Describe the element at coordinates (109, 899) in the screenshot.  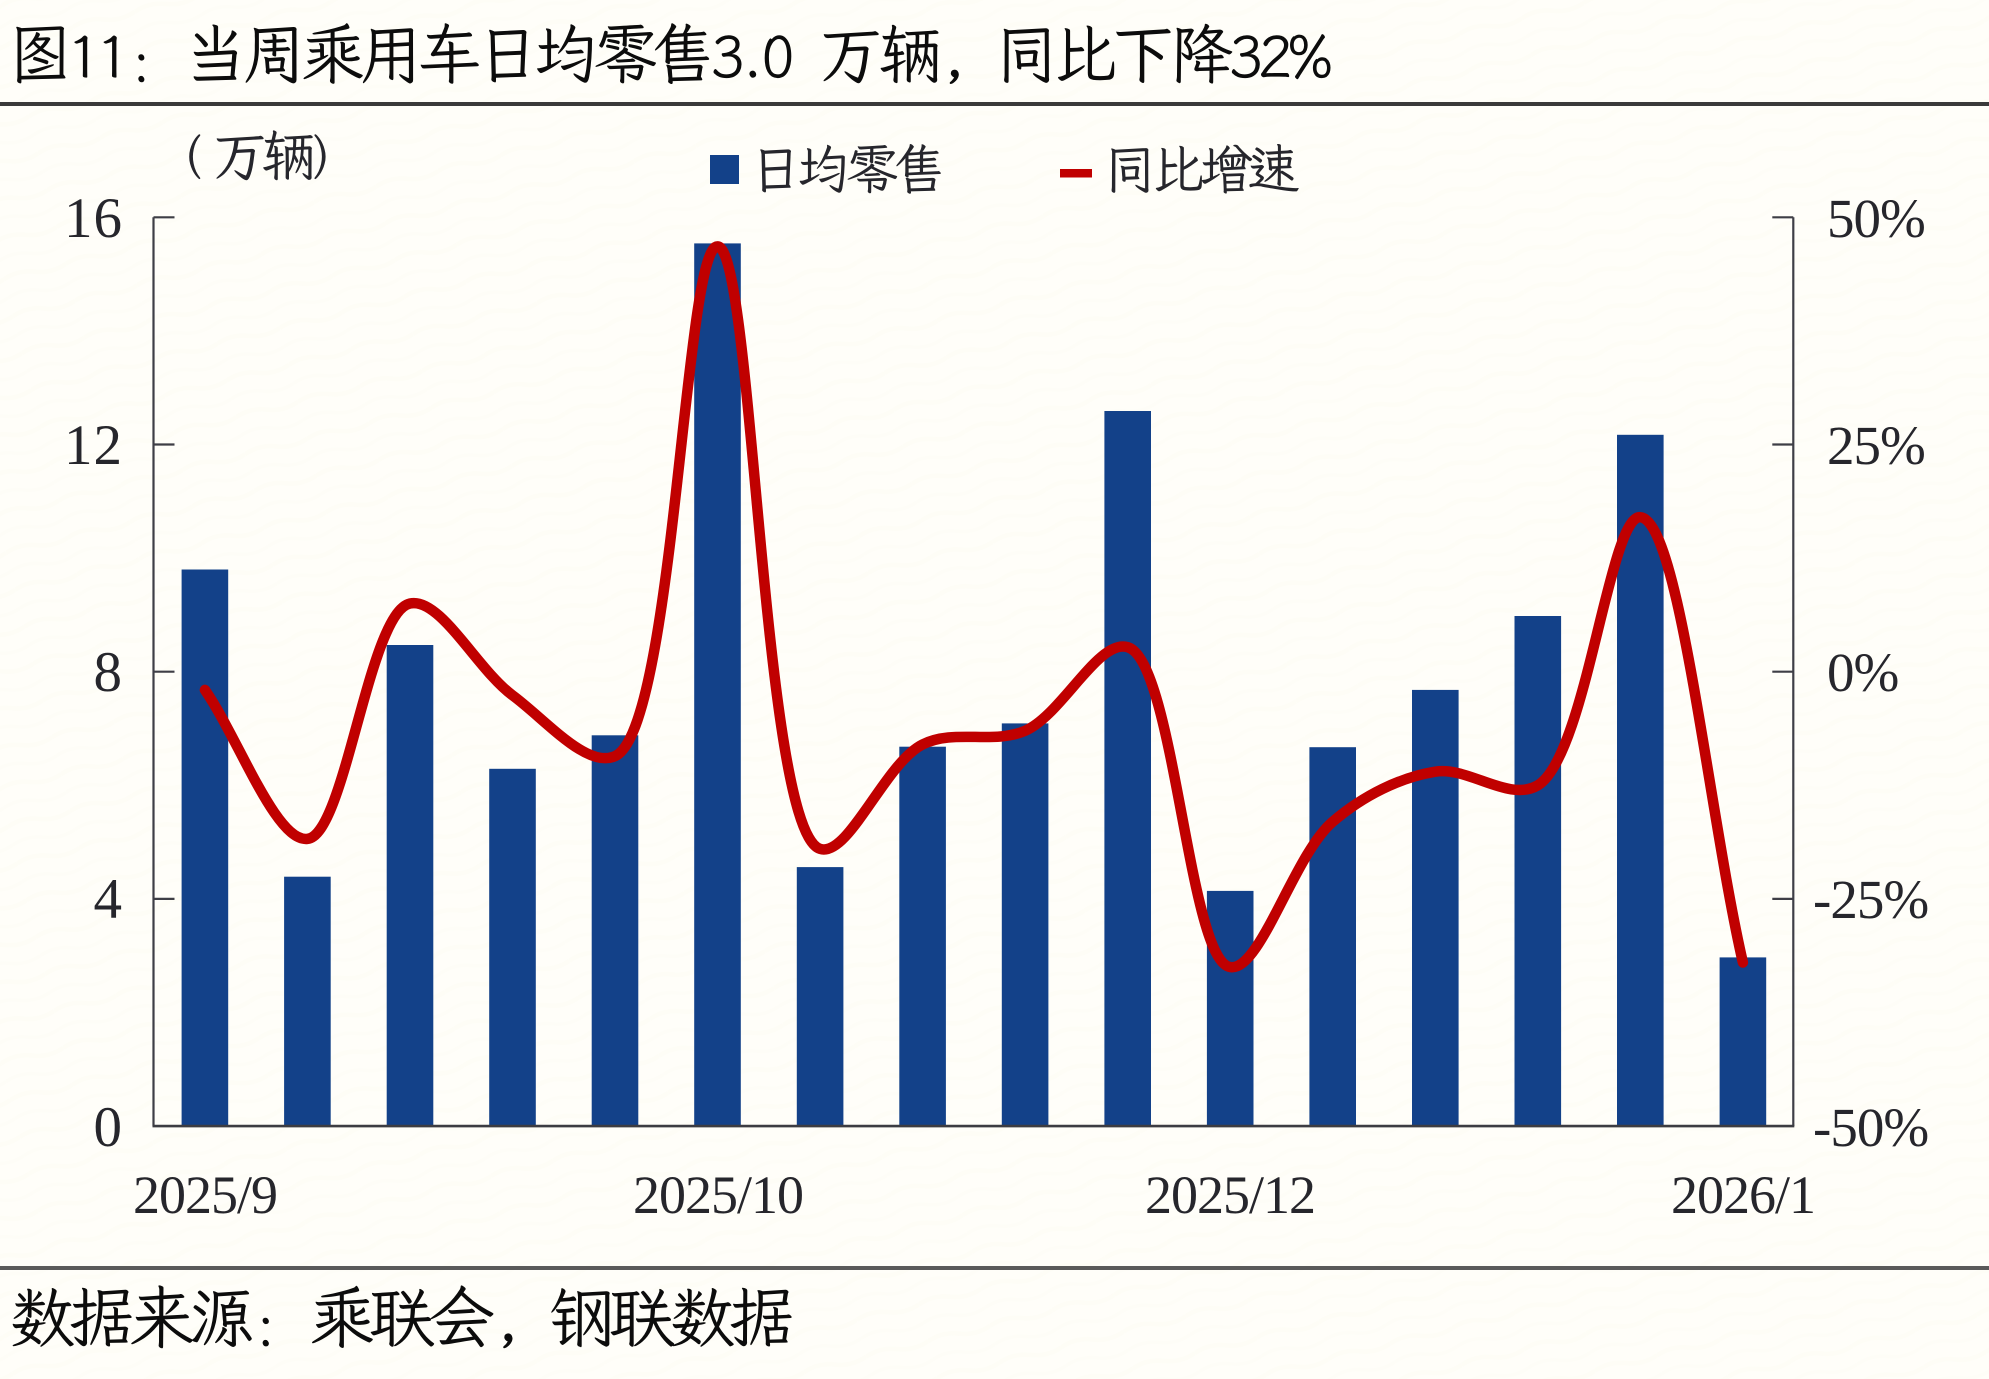
I see `svg-text: 4` at that location.